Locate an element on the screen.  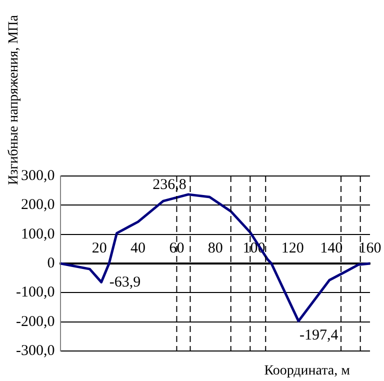
y-tick-label: 100,0 is located at coordinates (37, 234).